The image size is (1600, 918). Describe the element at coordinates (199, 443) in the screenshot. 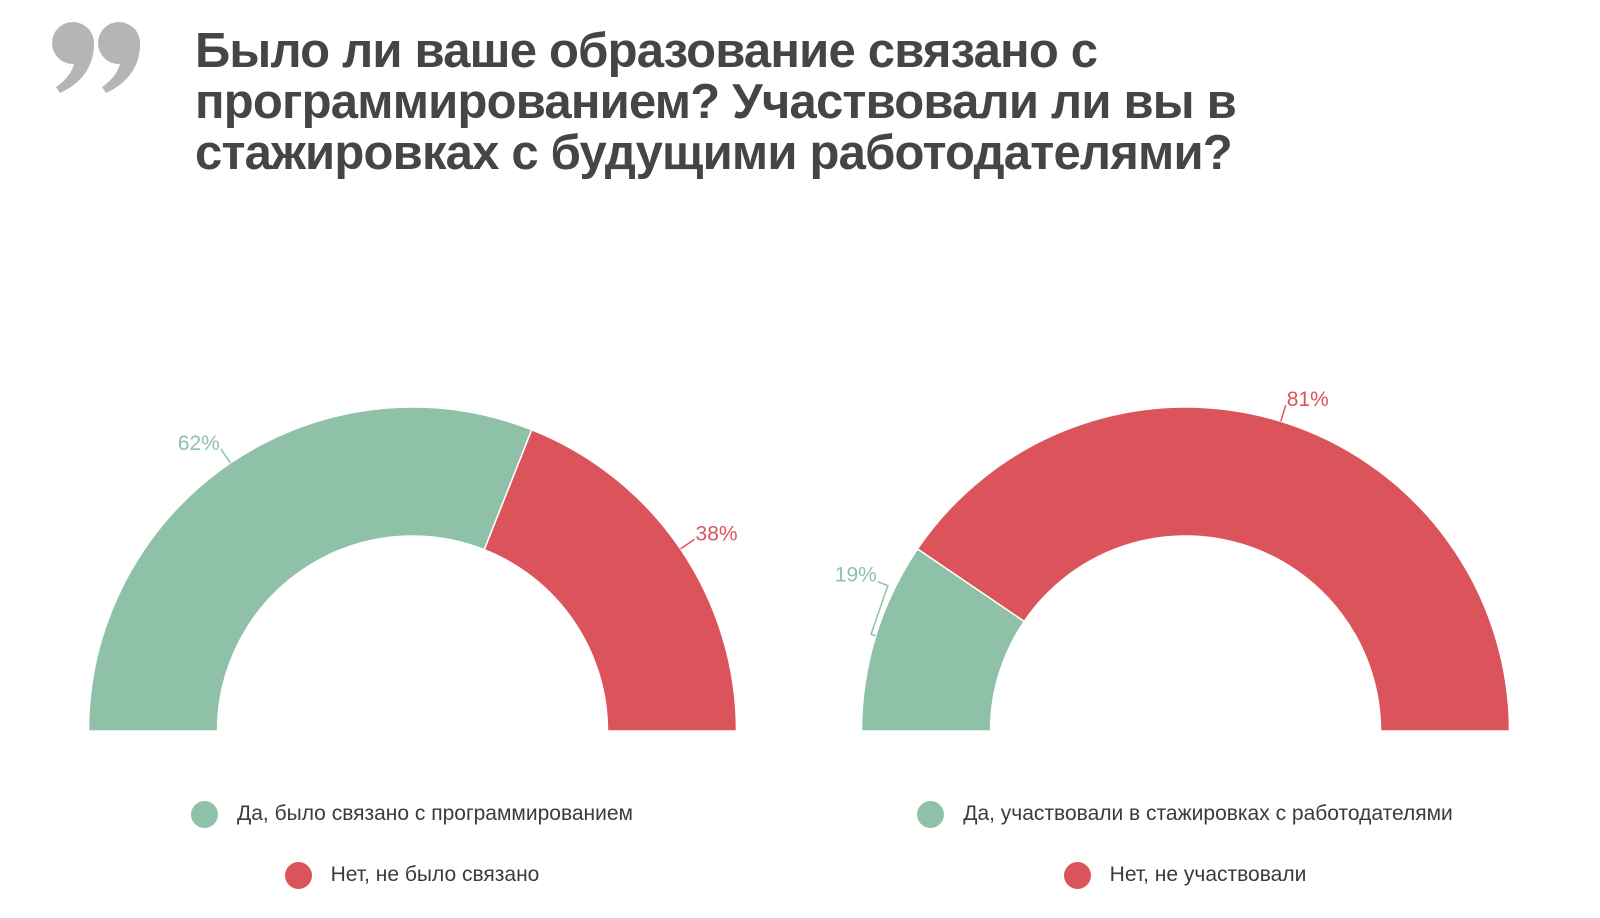

I see `percentage-label: 62%` at that location.